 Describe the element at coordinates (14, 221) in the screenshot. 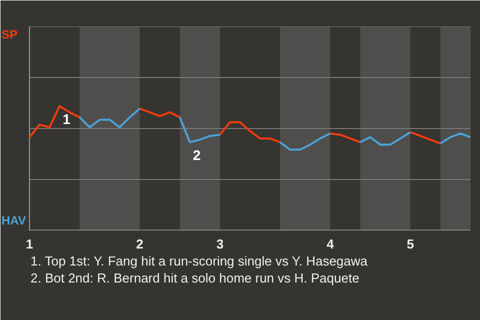

I see `text: HAV` at that location.